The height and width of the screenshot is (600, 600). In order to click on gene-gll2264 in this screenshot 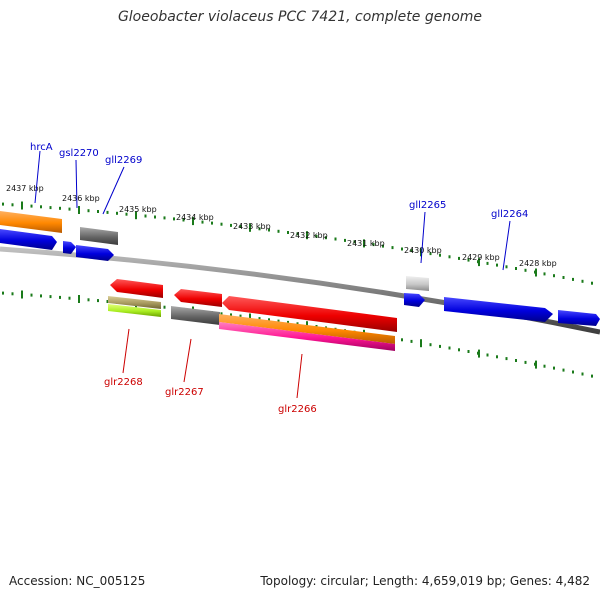, I will do `click(522, 311)`.